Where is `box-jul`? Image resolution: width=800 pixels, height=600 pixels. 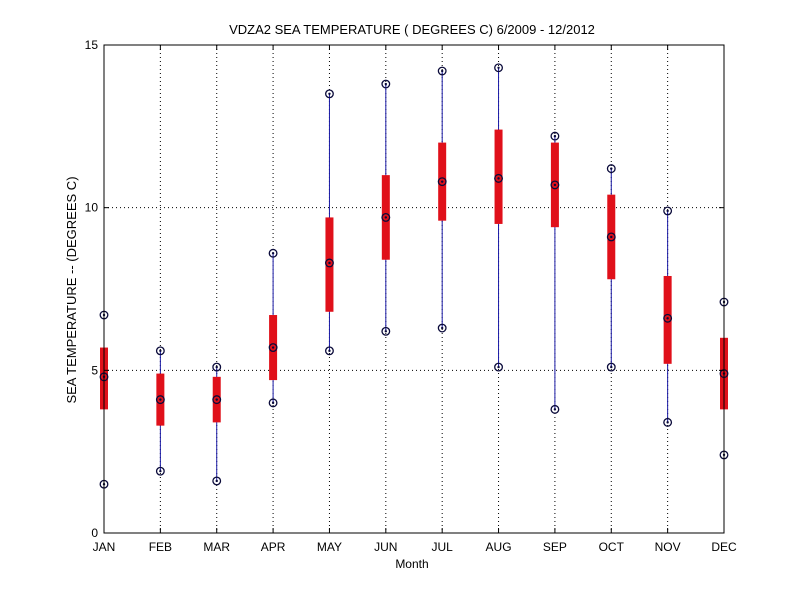
box-jul is located at coordinates (442, 199).